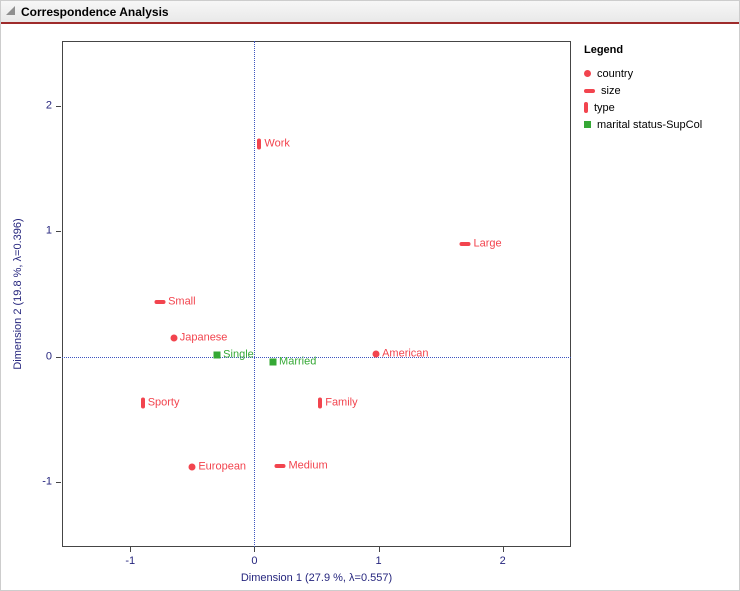  I want to click on legend-item-label: size, so click(611, 90).